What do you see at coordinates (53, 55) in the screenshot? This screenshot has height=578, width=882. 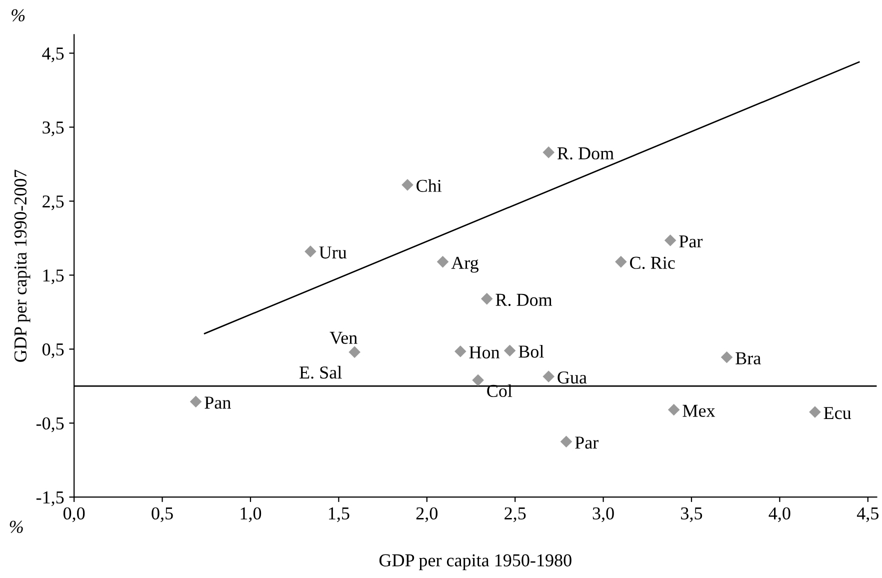 I see `y-tick-label: 4,5` at bounding box center [53, 55].